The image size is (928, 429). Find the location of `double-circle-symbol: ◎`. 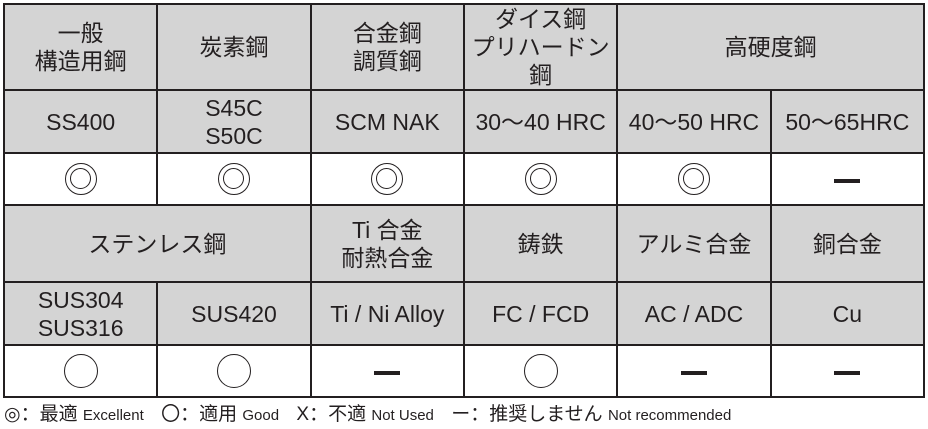

double-circle-symbol: ◎ is located at coordinates (12, 414).